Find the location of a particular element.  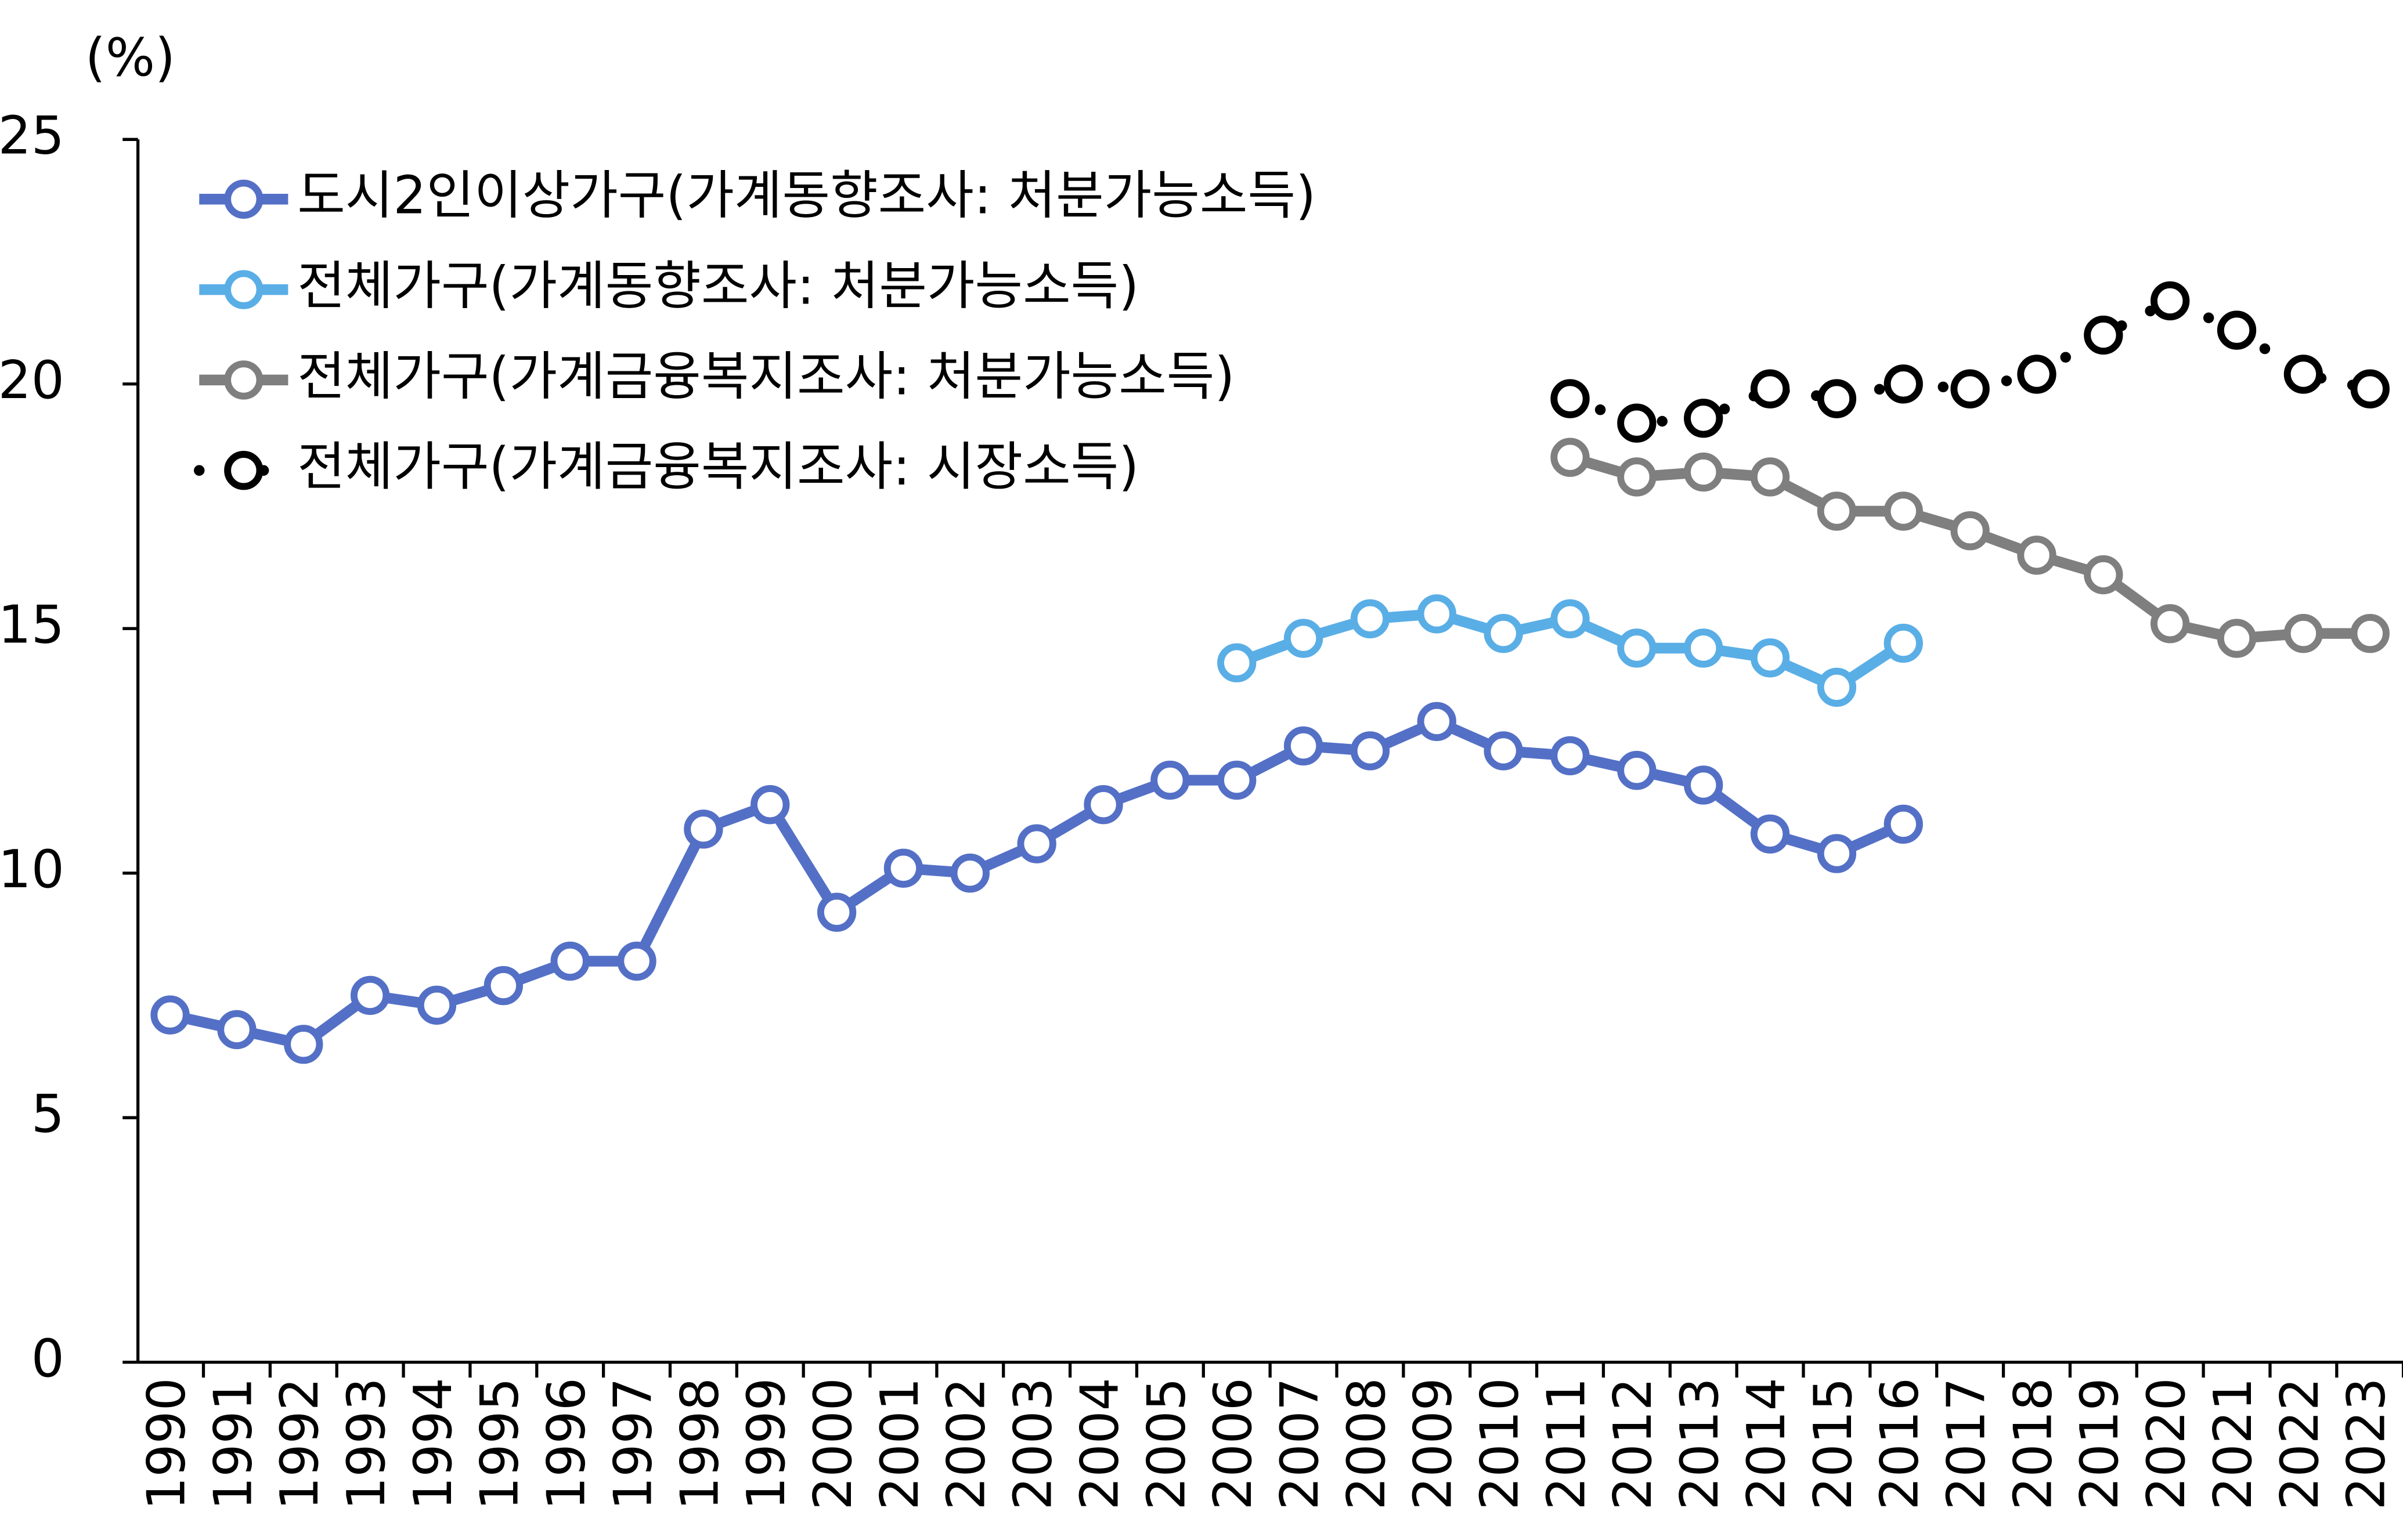

x-tick-label: 2017 is located at coordinates (1967, 1444).